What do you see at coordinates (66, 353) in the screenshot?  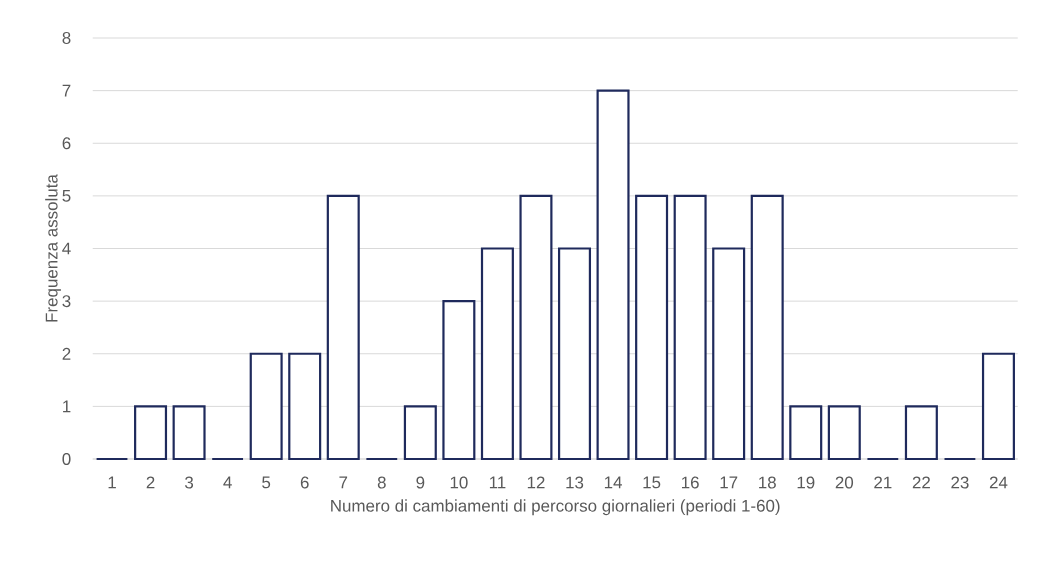 I see `y-tick-label: 2` at bounding box center [66, 353].